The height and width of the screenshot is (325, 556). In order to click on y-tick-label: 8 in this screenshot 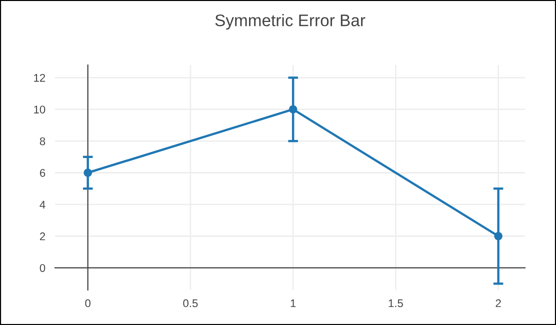, I will do `click(43, 141)`.